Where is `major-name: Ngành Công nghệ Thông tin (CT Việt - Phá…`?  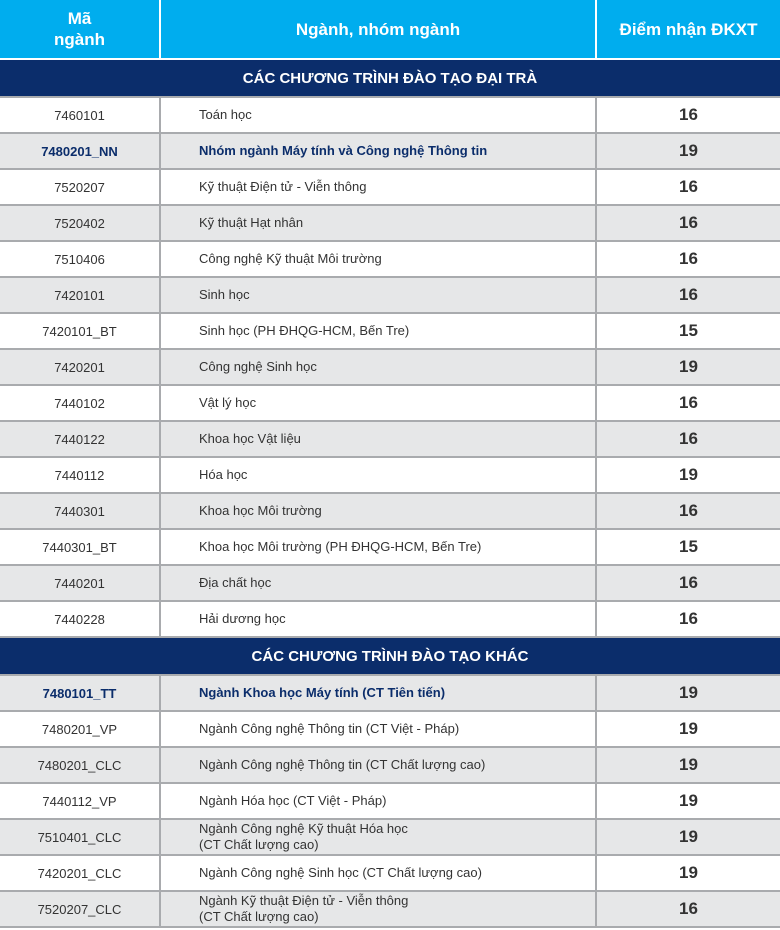 major-name: Ngành Công nghệ Thông tin (CT Việt - Phá… is located at coordinates (378, 729).